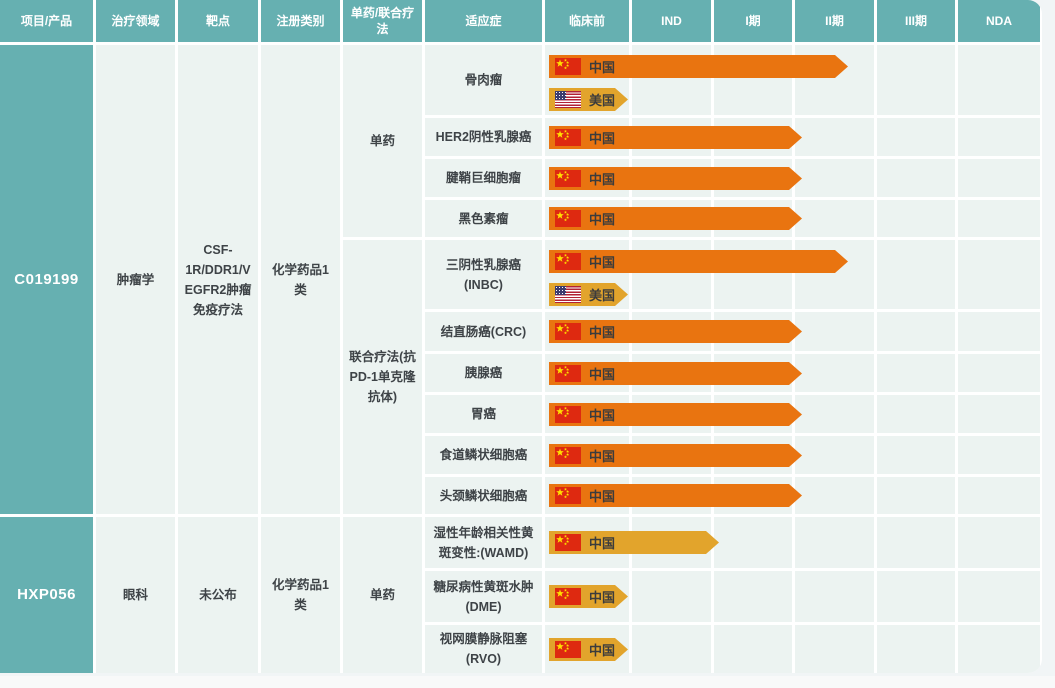 The image size is (1055, 688). What do you see at coordinates (483, 596) in the screenshot?
I see `indication-cell: 糖尿病性黄斑水肿(DME)` at bounding box center [483, 596].